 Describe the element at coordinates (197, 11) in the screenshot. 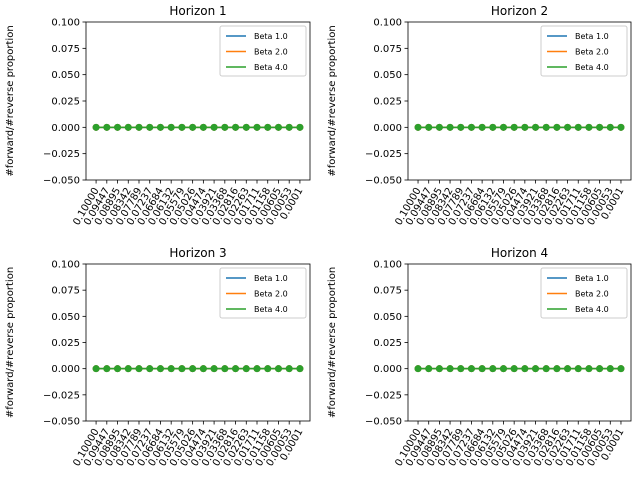

I see `chart-title: Horizon 1` at that location.